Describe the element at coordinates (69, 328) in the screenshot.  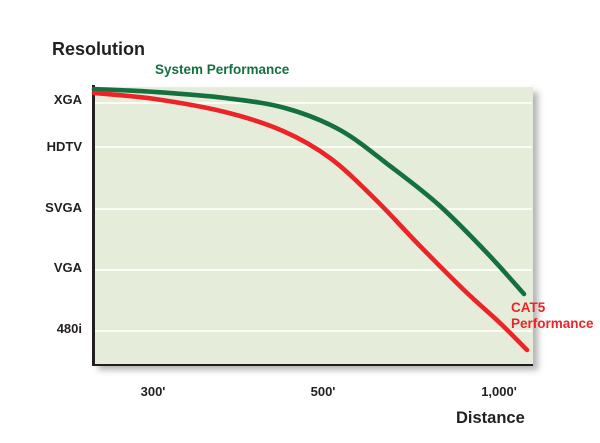
I see `y-tick-480i: 480i` at that location.